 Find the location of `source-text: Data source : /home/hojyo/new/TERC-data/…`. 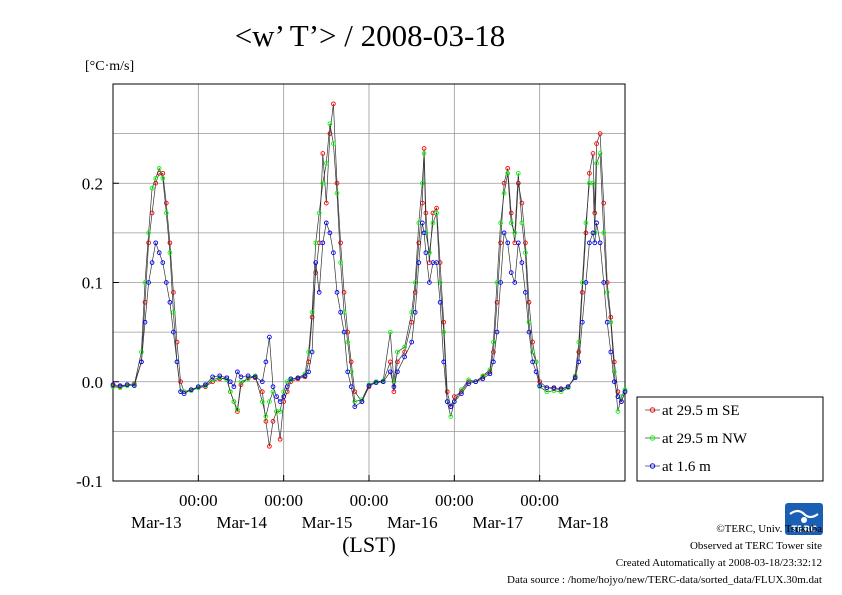

source-text: Data source : /home/hojyo/new/TERC-data/… is located at coordinates (664, 580).